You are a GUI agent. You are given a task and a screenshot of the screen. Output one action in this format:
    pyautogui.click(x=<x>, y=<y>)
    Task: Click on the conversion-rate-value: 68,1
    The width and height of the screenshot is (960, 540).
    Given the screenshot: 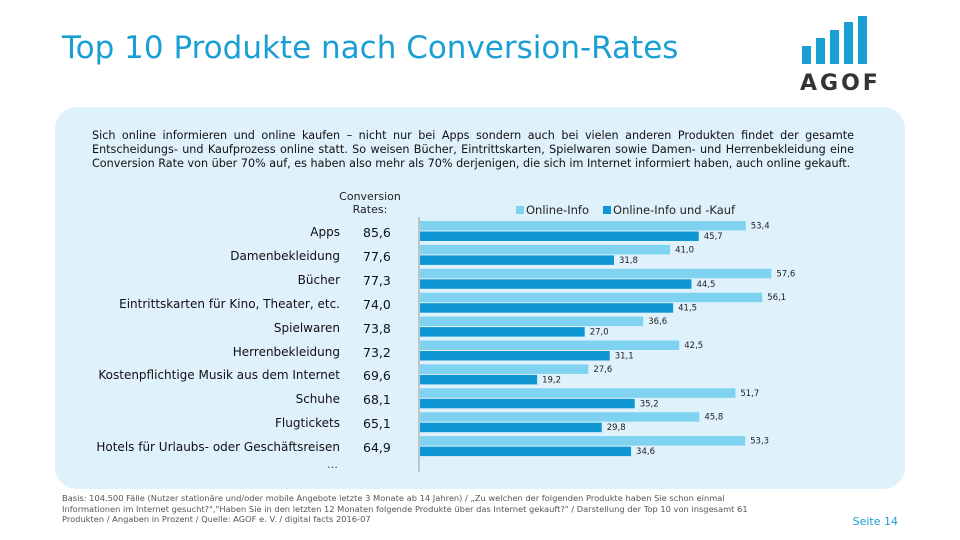 What is the action you would take?
    pyautogui.click(x=377, y=400)
    